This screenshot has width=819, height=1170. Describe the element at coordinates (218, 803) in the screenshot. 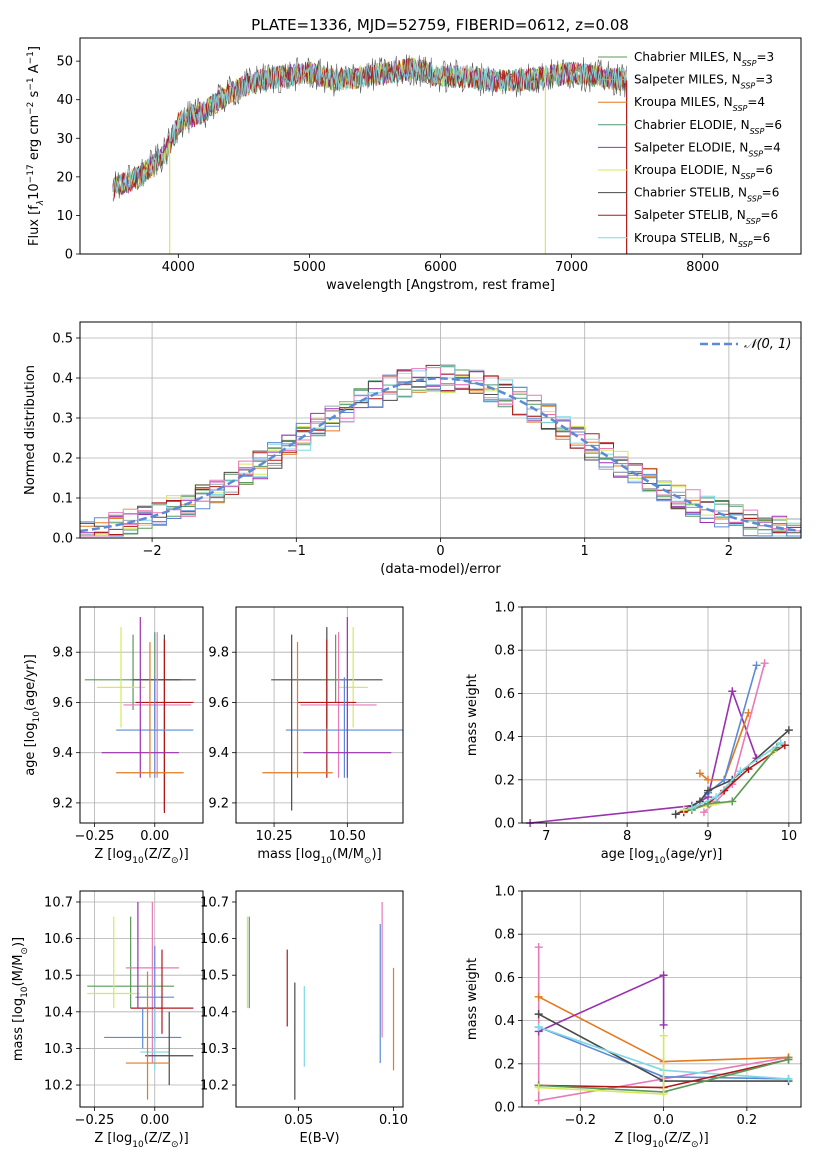

I see `y-tick-label: 9.2` at that location.